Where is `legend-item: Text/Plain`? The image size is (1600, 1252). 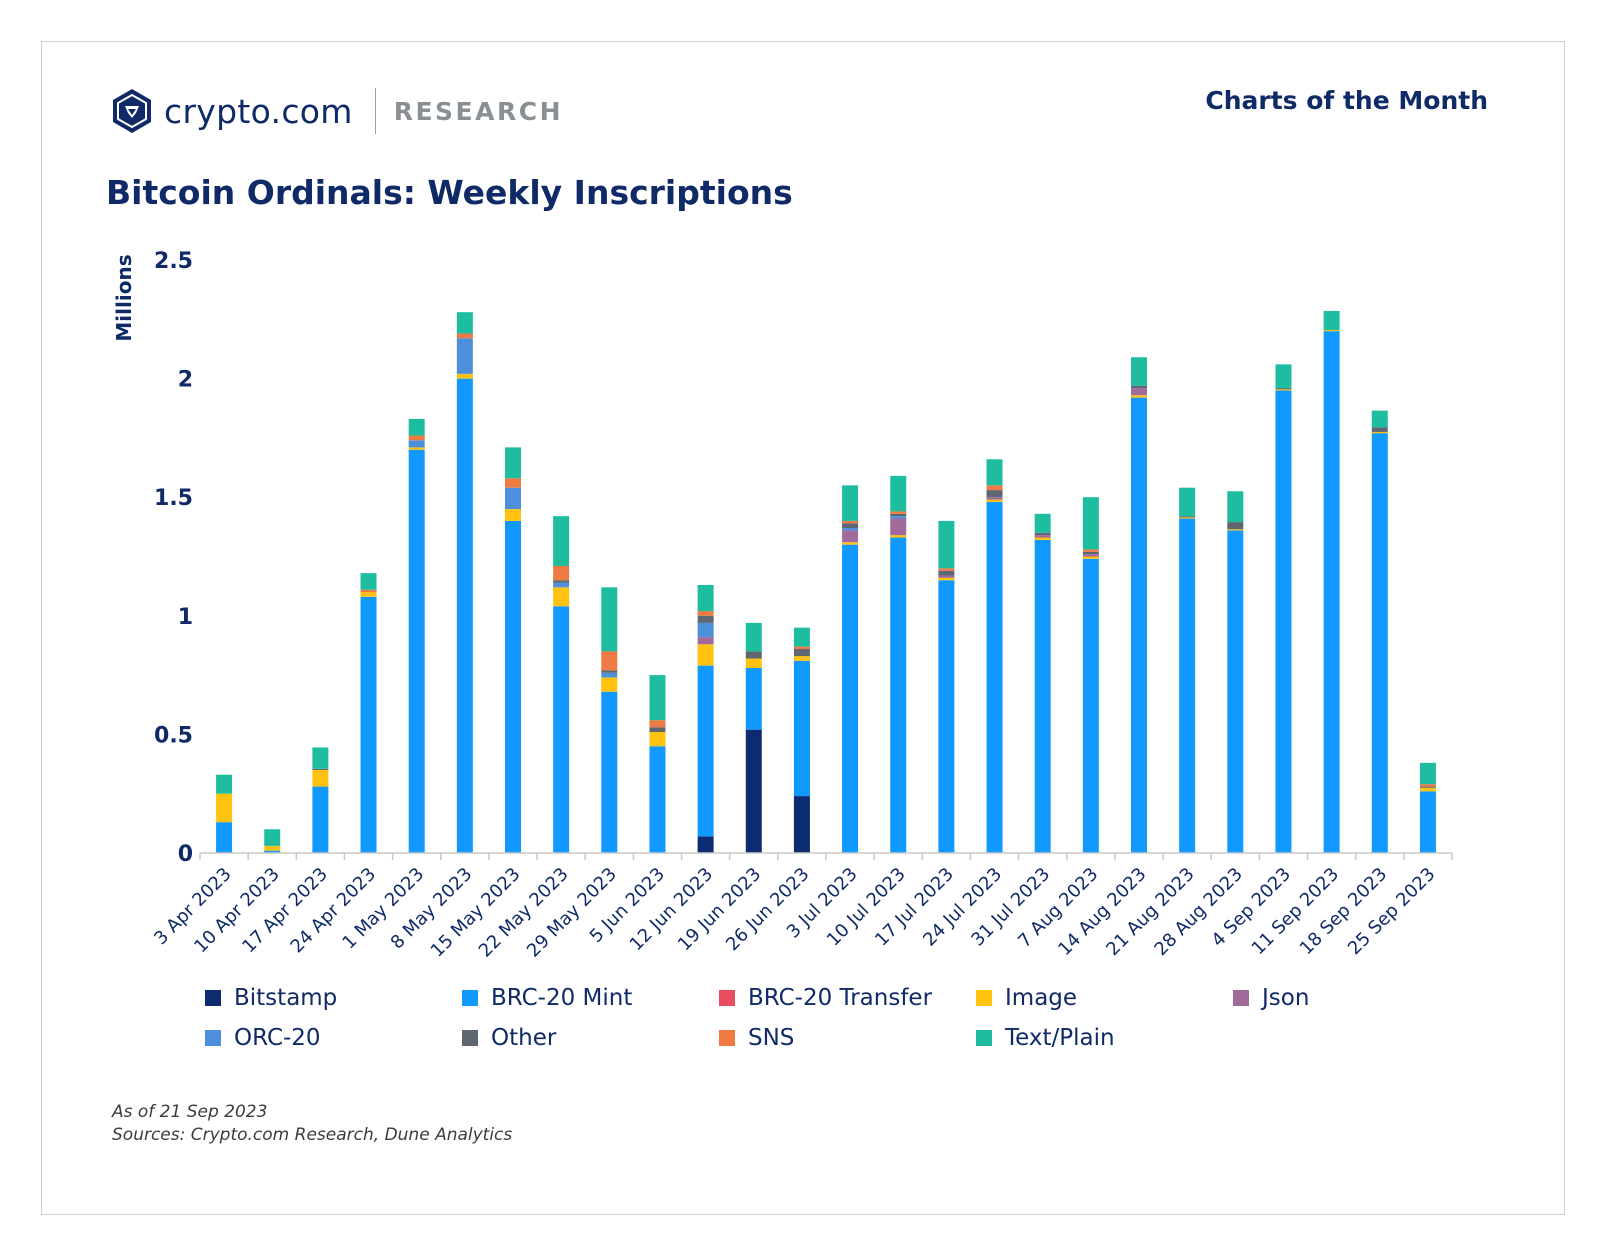
legend-item: Text/Plain is located at coordinates (1045, 1038).